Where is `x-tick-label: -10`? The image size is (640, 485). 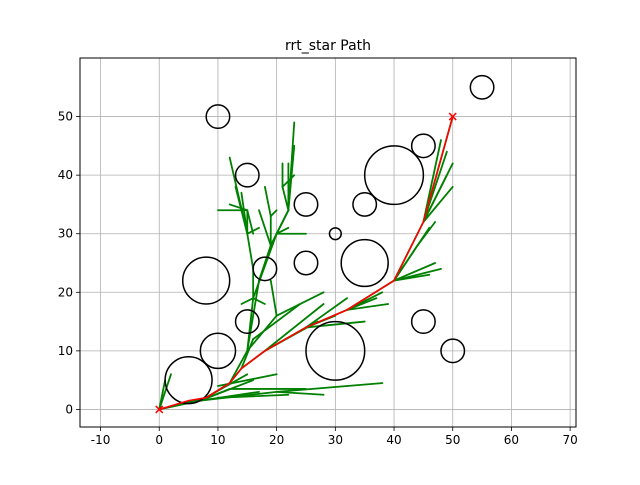
x-tick-label: -10 is located at coordinates (101, 440).